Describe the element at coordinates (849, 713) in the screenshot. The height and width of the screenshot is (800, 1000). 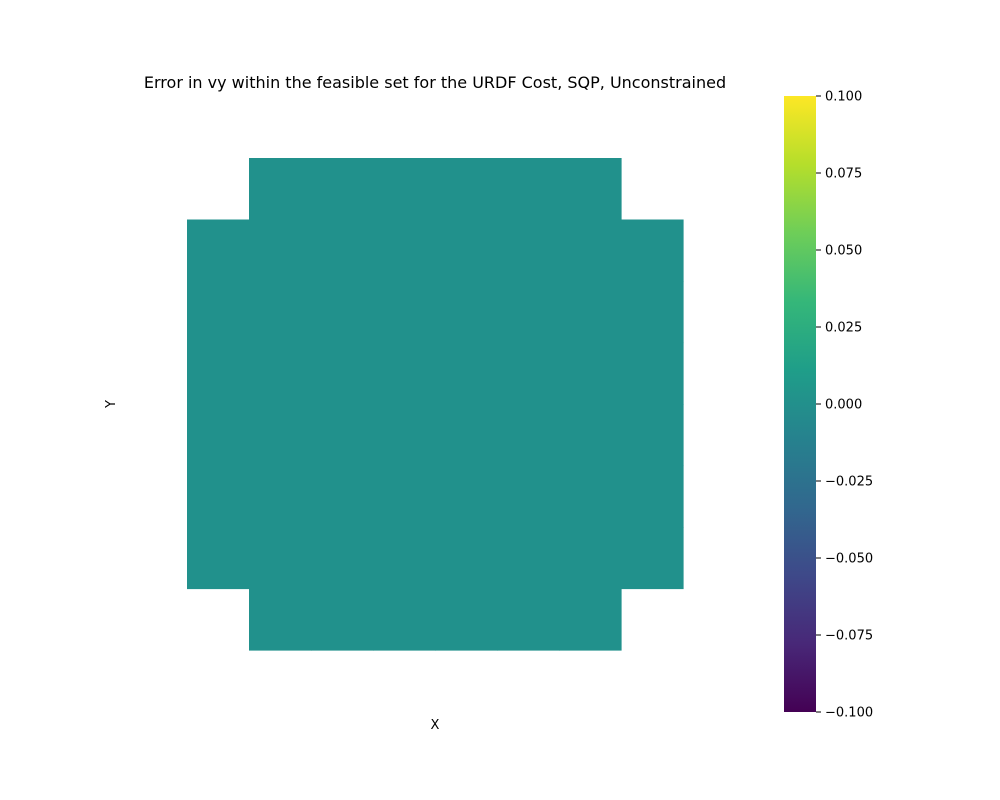
I see `colorbar-tick-label: −0.100` at that location.